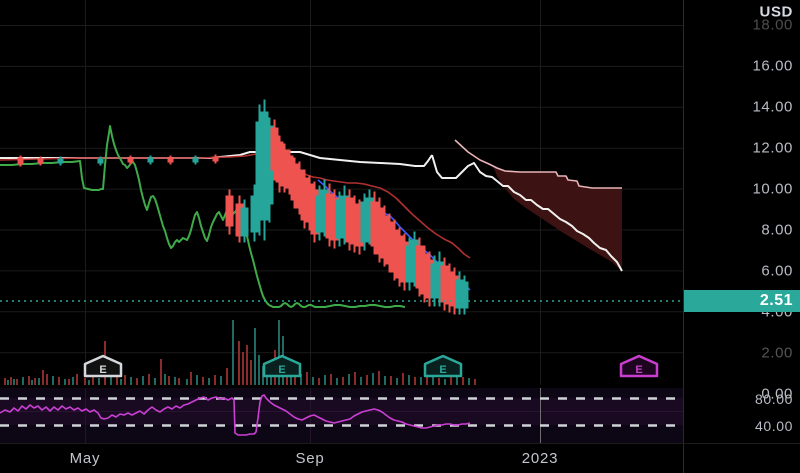 The height and width of the screenshot is (473, 800). I want to click on price-tick-8: 8.00, so click(777, 230).